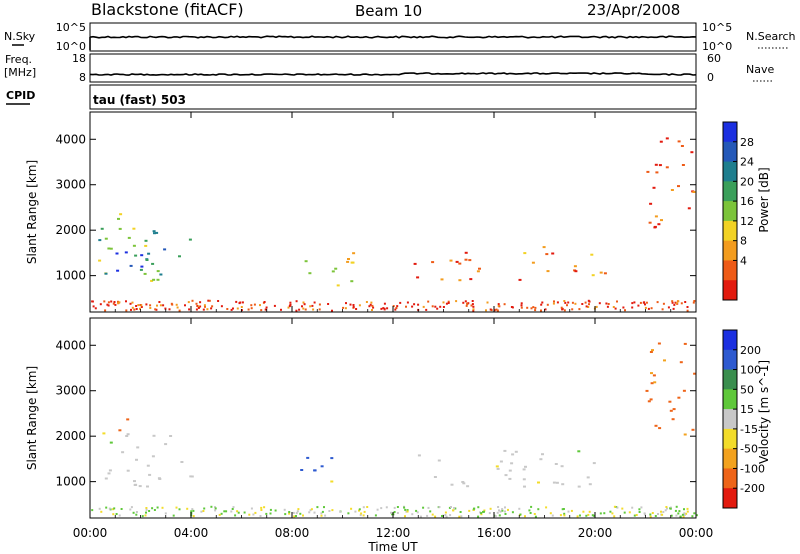 Image resolution: width=800 pixels, height=554 pixels. What do you see at coordinates (752, 488) in the screenshot?
I see `colorbar-tick-label: -200` at bounding box center [752, 488].